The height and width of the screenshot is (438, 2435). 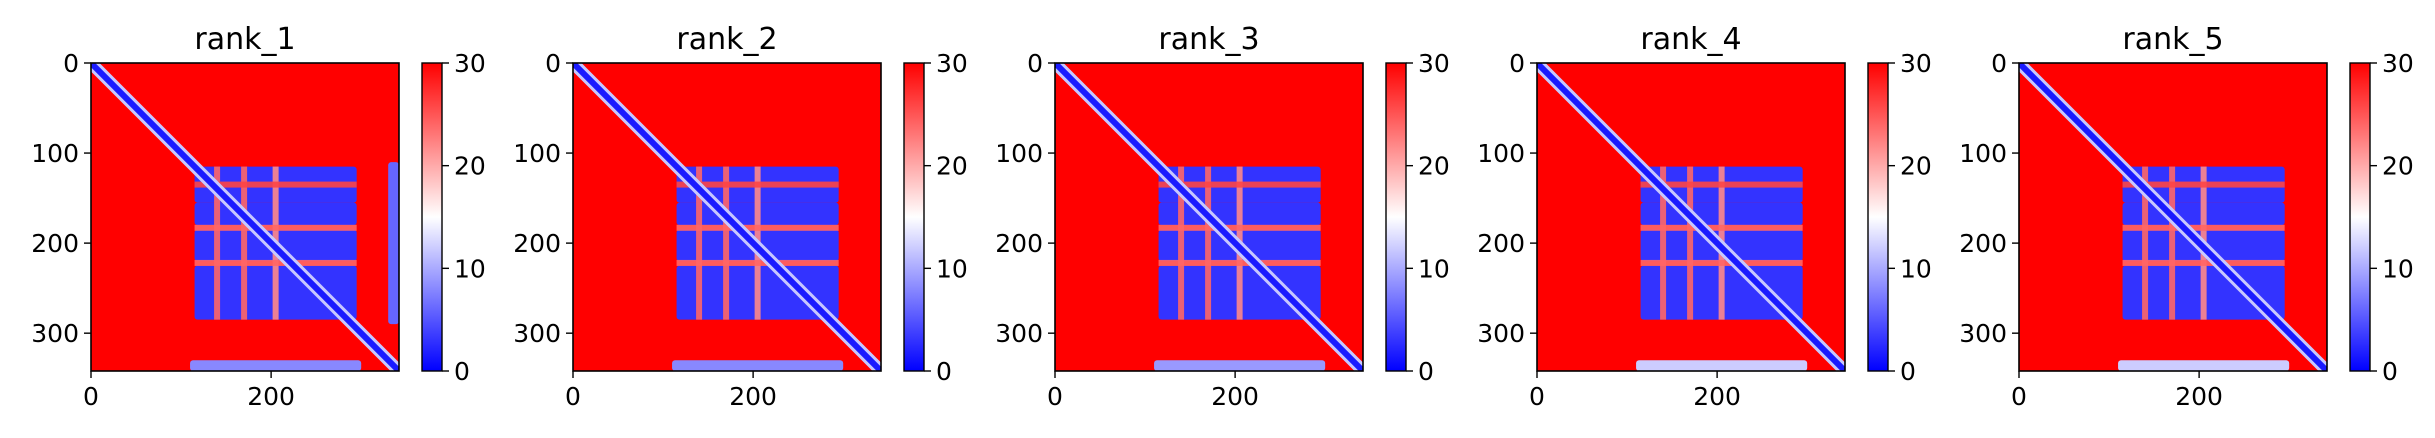 What do you see at coordinates (244, 39) in the screenshot?
I see `panel-title: rank_1` at bounding box center [244, 39].